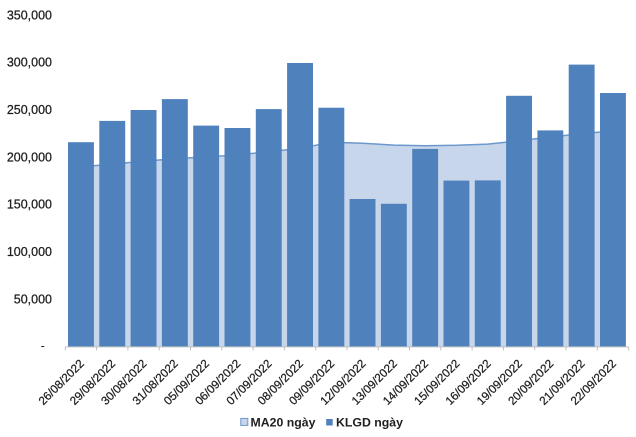 Image resolution: width=636 pixels, height=437 pixels. What do you see at coordinates (29, 63) in the screenshot?
I see `svg-text: 300,000` at bounding box center [29, 63].